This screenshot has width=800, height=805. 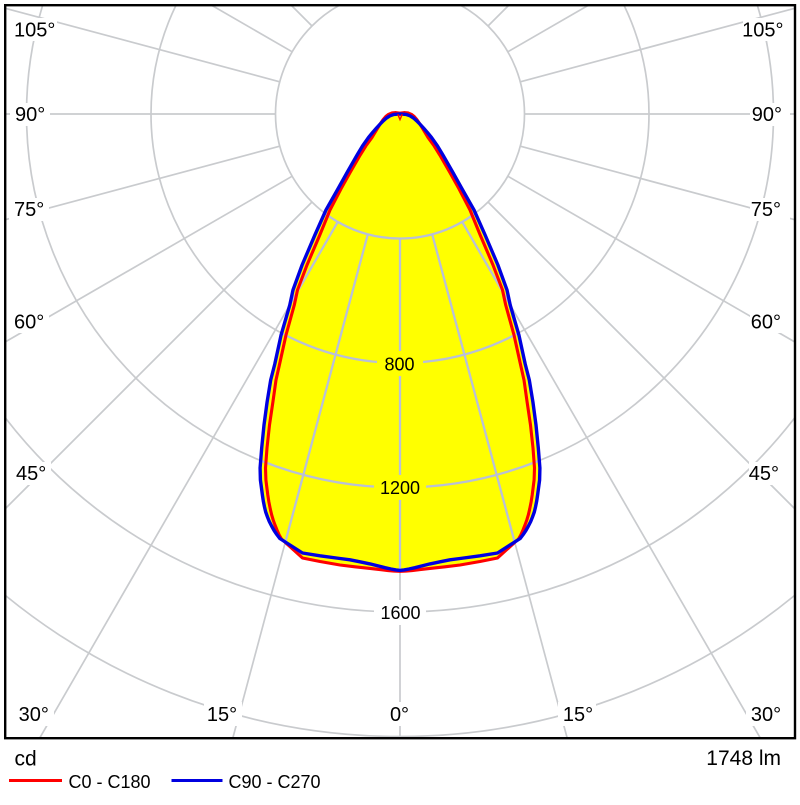 I want to click on svg-text: 1600, so click(x=400, y=613).